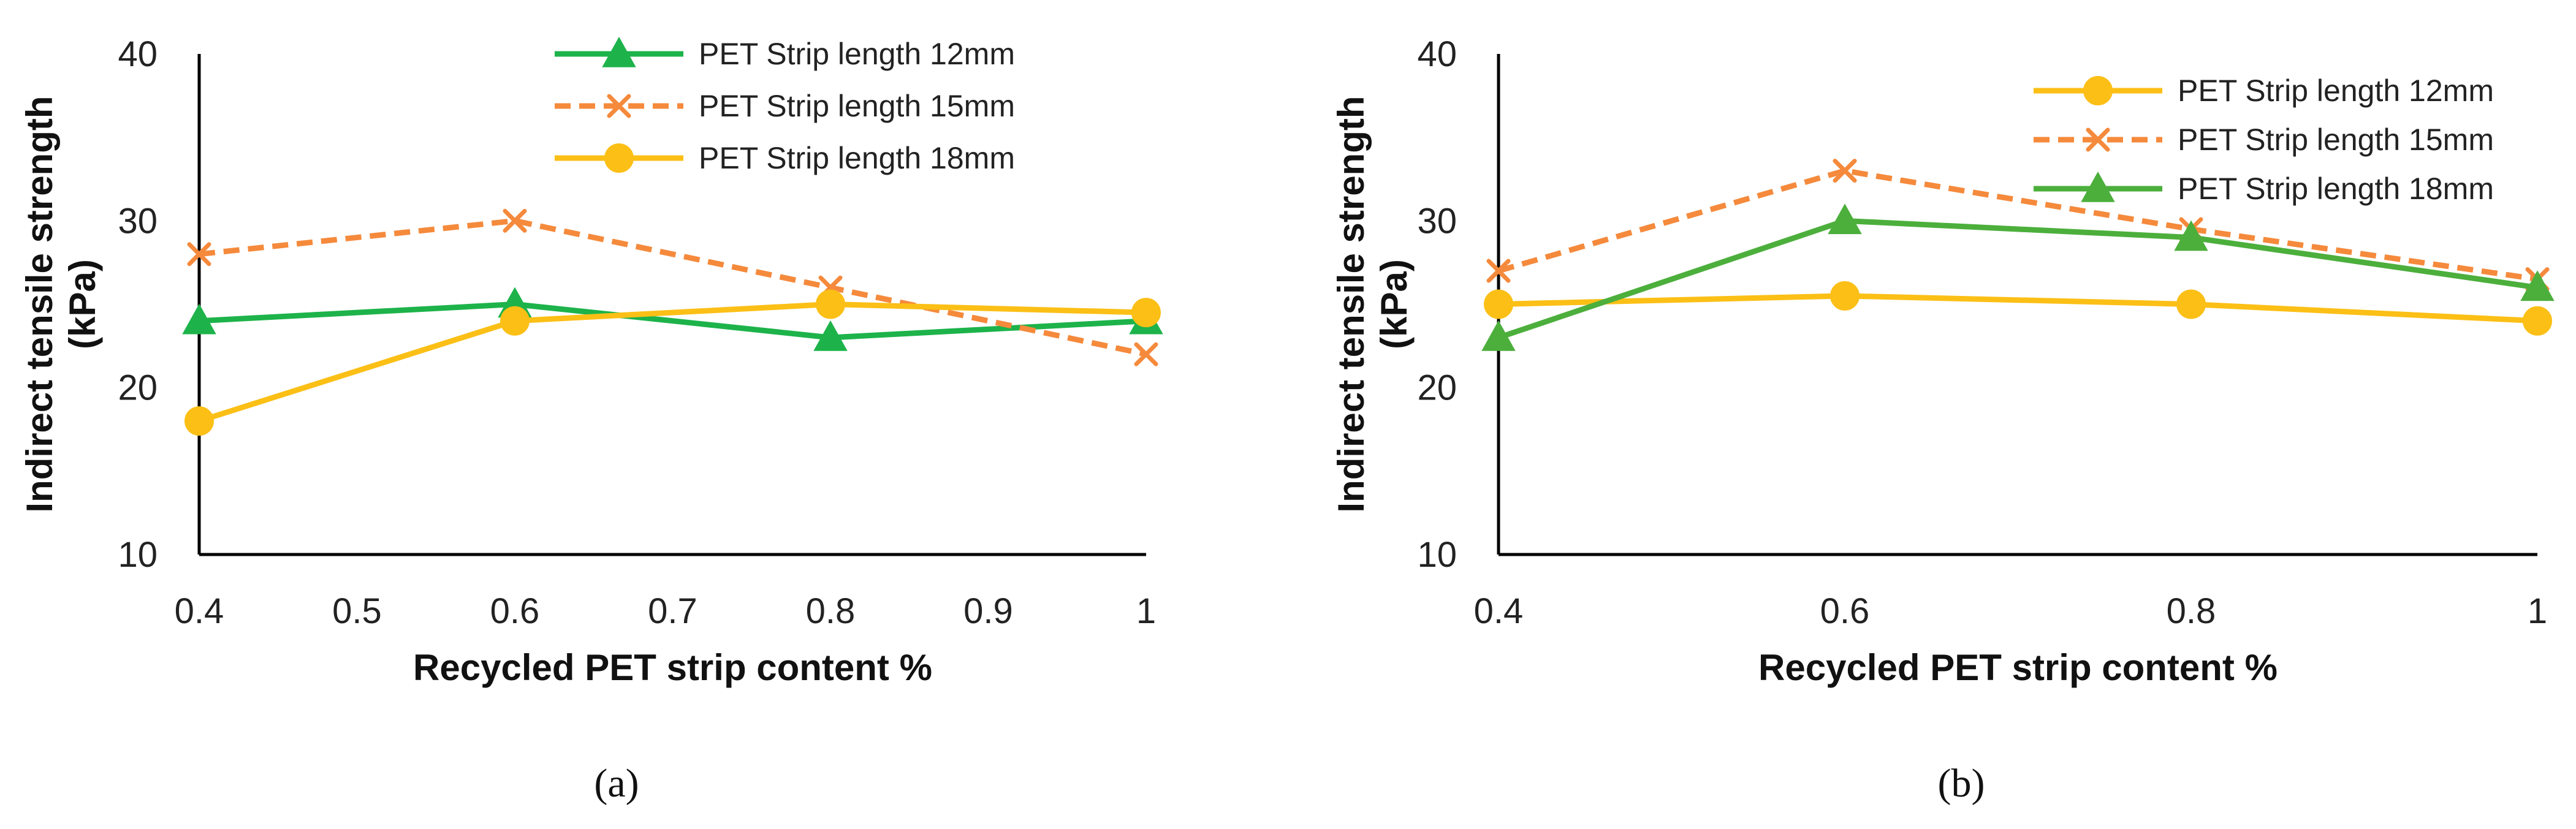 This screenshot has width=2576, height=829. I want to click on x-tick-label: 0.9, so click(988, 611).